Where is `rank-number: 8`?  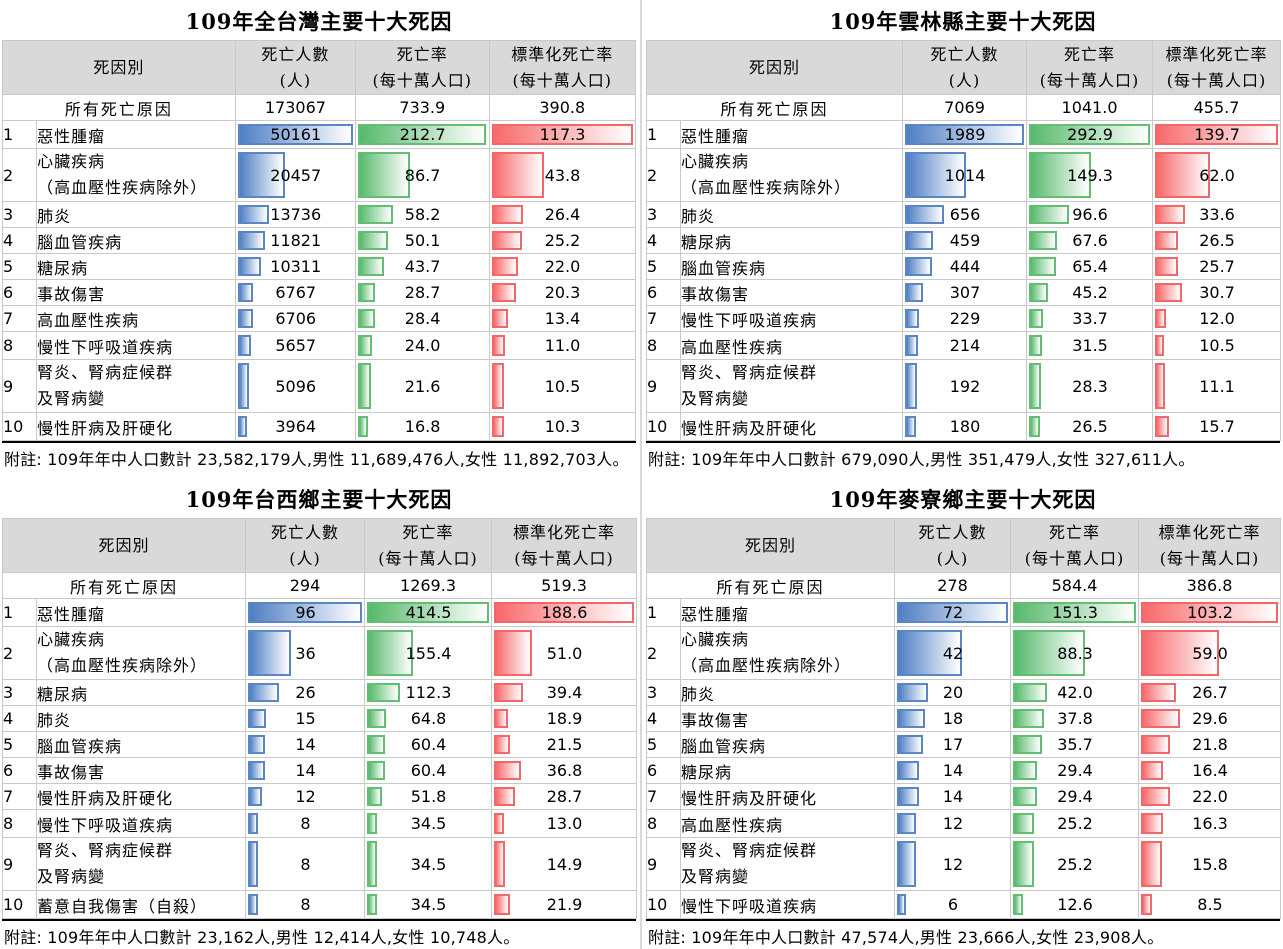
rank-number: 8 is located at coordinates (663, 823).